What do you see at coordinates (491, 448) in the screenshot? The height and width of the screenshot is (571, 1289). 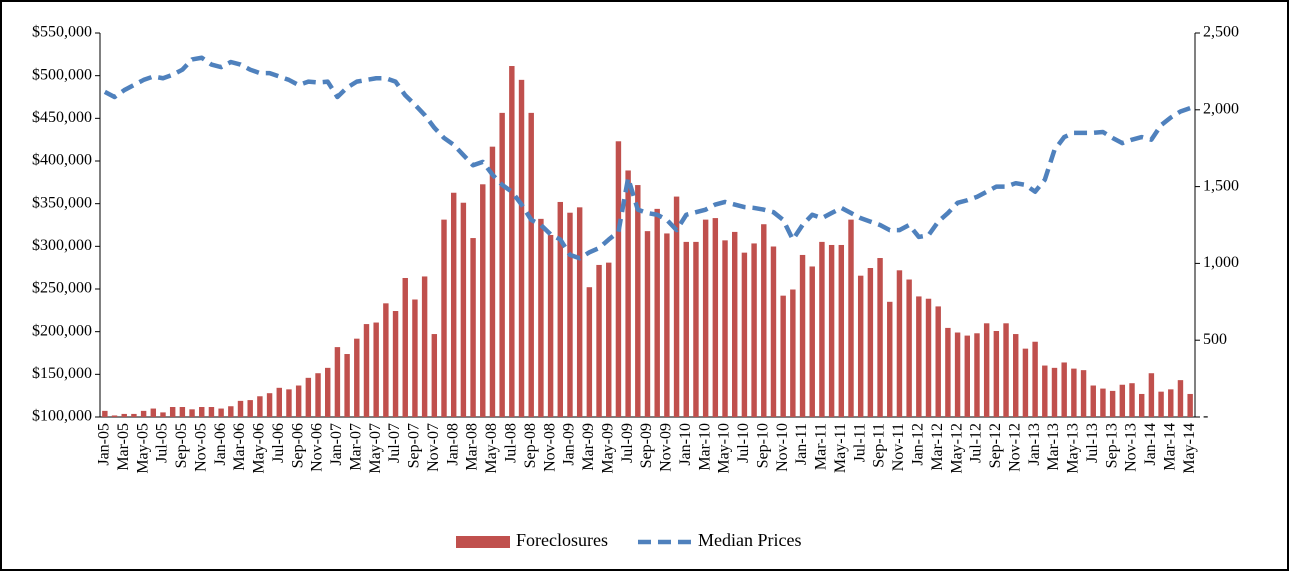 I see `x-tick-label: May-08` at bounding box center [491, 448].